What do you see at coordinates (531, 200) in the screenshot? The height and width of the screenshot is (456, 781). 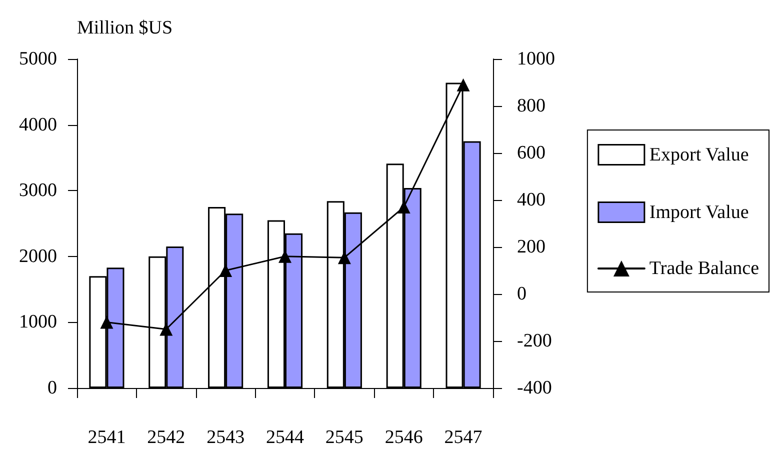 I see `y2-tick-label: 400` at bounding box center [531, 200].